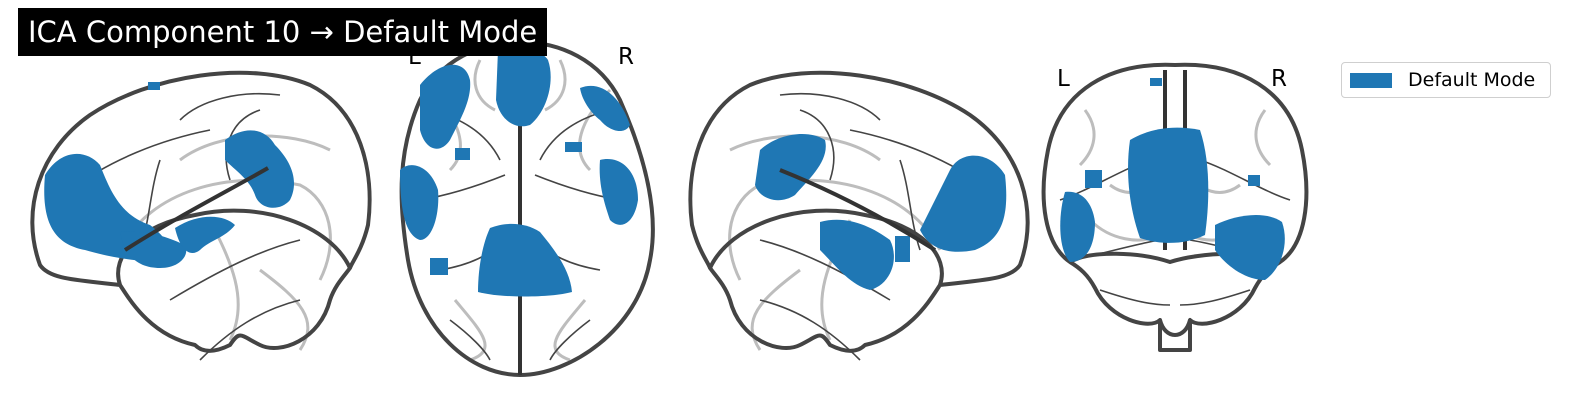 The image size is (1589, 420). I want to click on sagittal-left-fissure, so click(196, 209).